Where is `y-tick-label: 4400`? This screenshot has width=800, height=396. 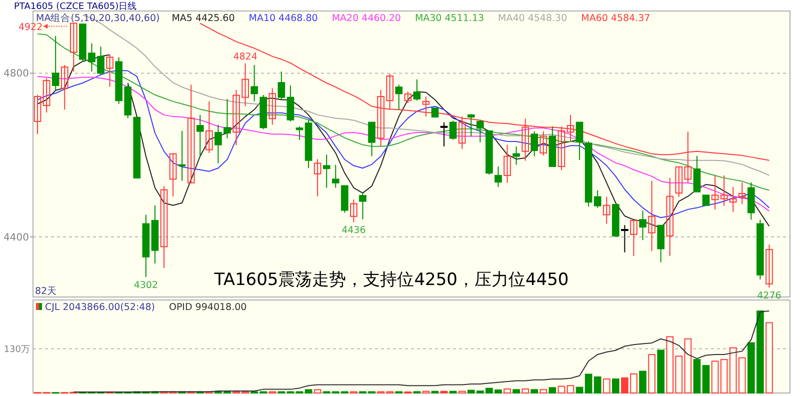 y-tick-label: 4400 is located at coordinates (16, 238).